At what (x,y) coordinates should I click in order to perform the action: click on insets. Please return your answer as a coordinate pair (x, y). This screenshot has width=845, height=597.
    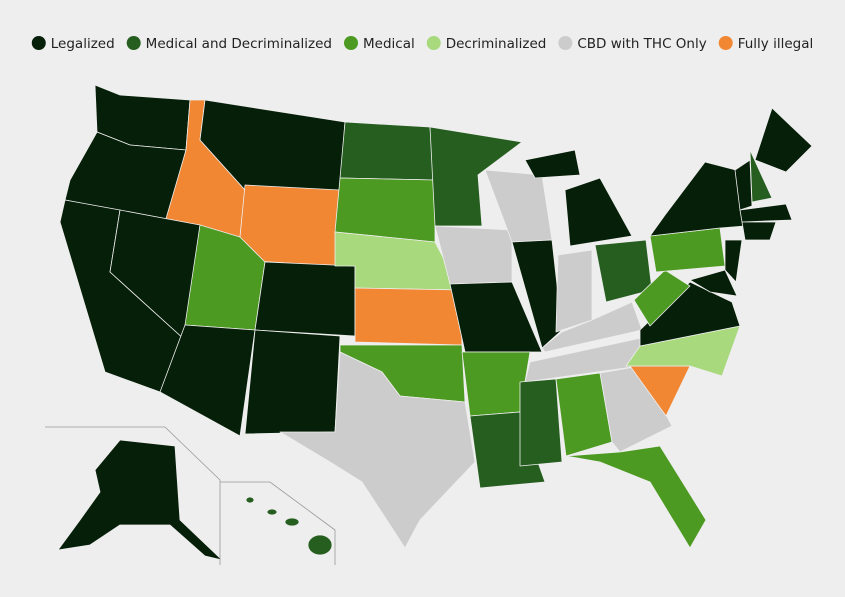
    Looking at the image, I should click on (190, 495).